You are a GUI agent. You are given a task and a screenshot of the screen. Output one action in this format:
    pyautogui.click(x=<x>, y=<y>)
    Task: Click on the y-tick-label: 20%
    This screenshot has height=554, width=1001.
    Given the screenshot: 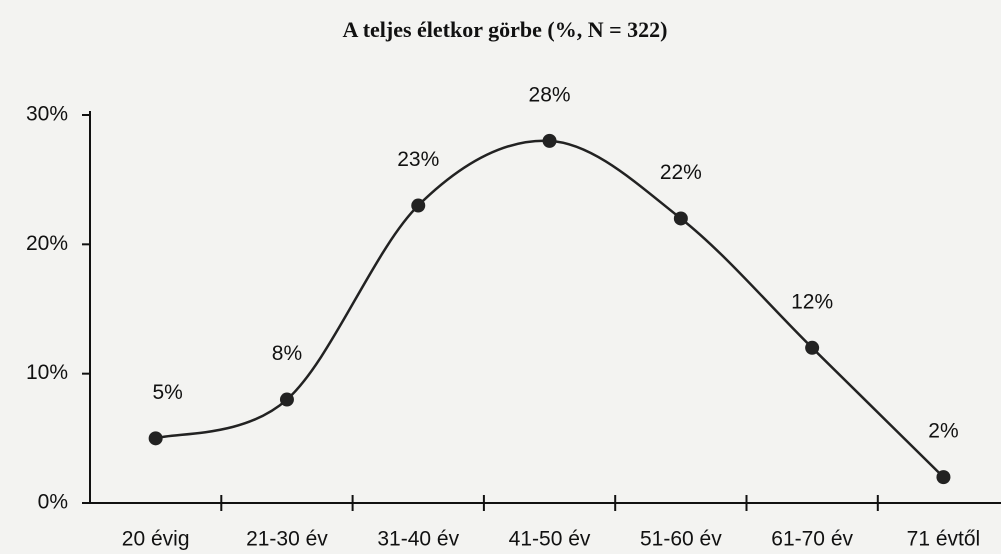 What is the action you would take?
    pyautogui.click(x=47, y=243)
    